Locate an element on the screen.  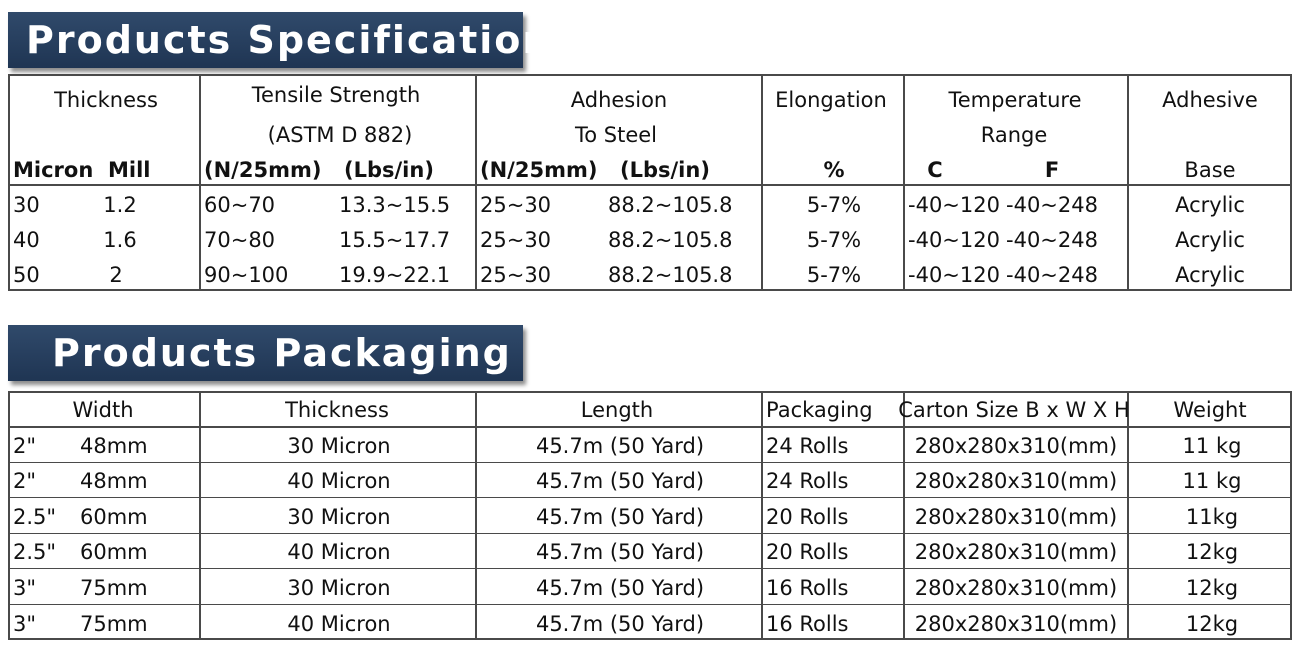
spec-header-temp-c: C is located at coordinates (935, 170).